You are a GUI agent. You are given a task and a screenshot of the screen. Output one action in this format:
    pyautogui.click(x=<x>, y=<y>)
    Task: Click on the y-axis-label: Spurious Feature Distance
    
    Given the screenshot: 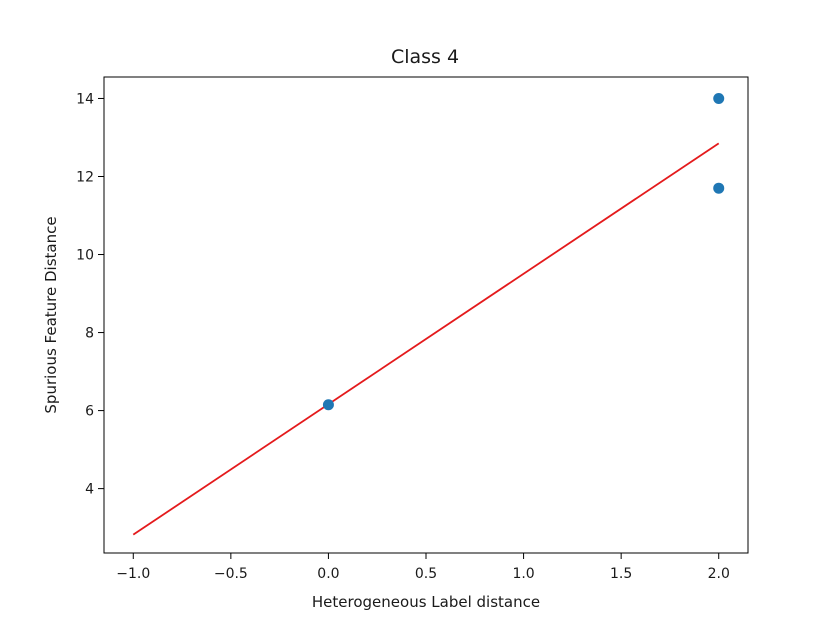 What is the action you would take?
    pyautogui.click(x=51, y=314)
    